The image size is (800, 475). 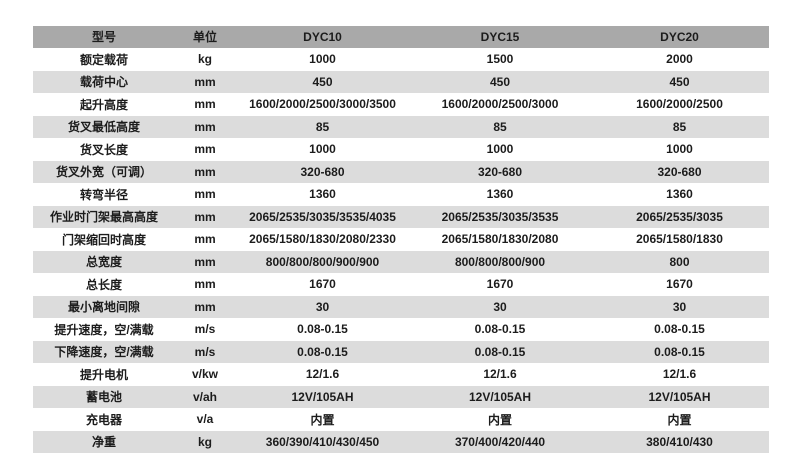 I want to click on value-cell: 2065/1580/1830, so click(x=679, y=239).